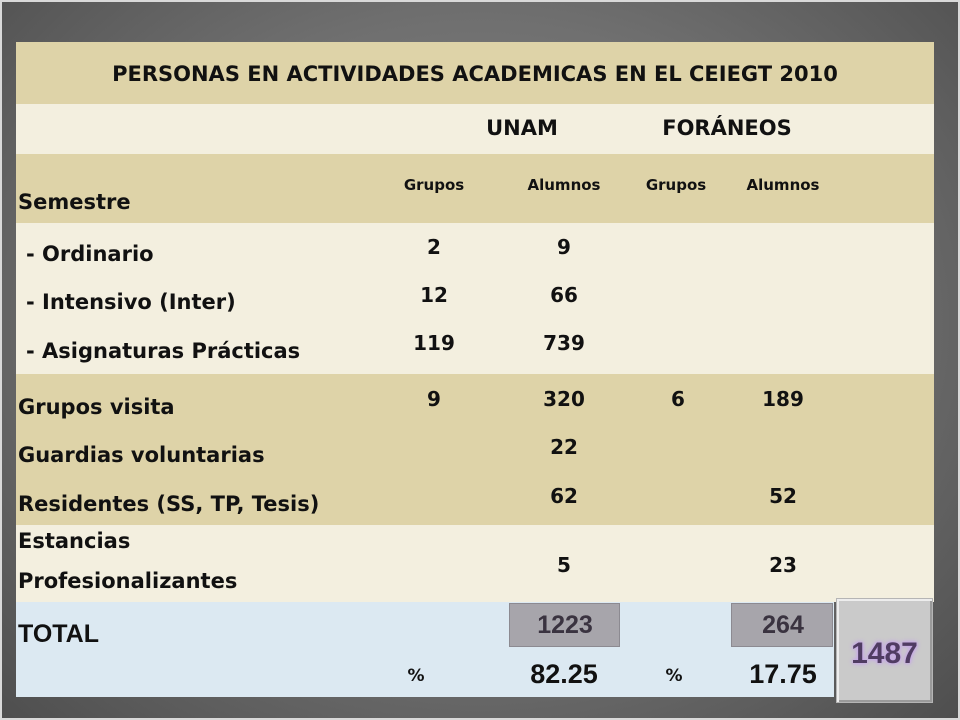 The image size is (960, 720). What do you see at coordinates (783, 185) in the screenshot?
I see `column-header-foraneos-alumnos: Alumnos` at bounding box center [783, 185].